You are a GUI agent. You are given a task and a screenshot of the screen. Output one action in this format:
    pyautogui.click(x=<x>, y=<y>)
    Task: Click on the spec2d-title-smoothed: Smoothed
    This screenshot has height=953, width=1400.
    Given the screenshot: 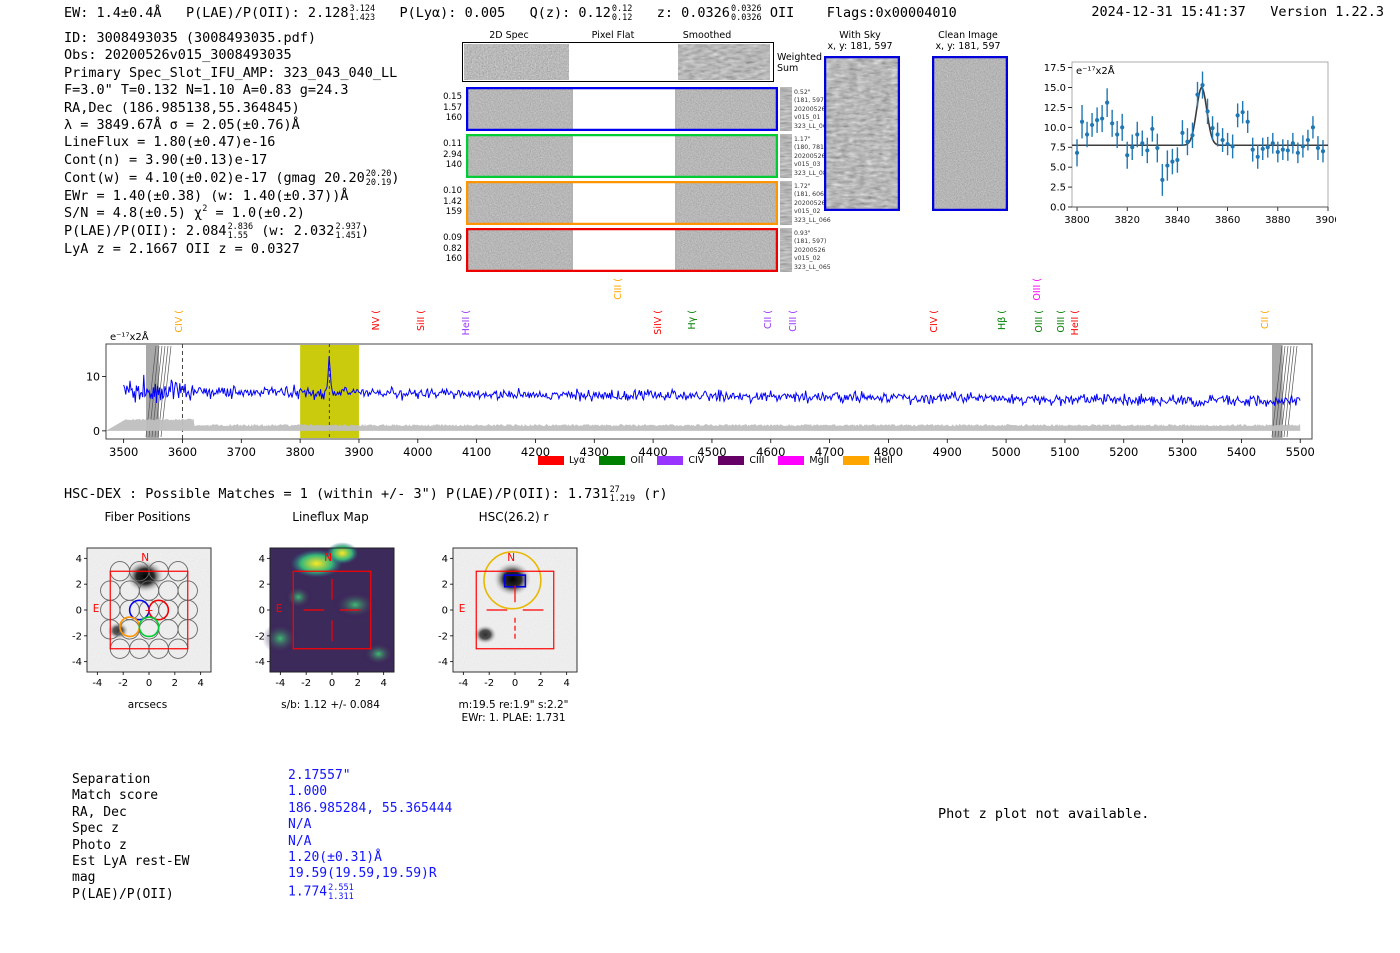 What is the action you would take?
    pyautogui.click(x=707, y=35)
    